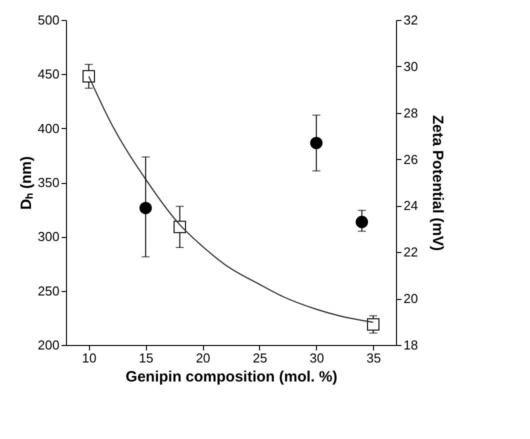 The width and height of the screenshot is (530, 439). I want to click on x-axis-title: Genipin composition (mol. %), so click(232, 377).